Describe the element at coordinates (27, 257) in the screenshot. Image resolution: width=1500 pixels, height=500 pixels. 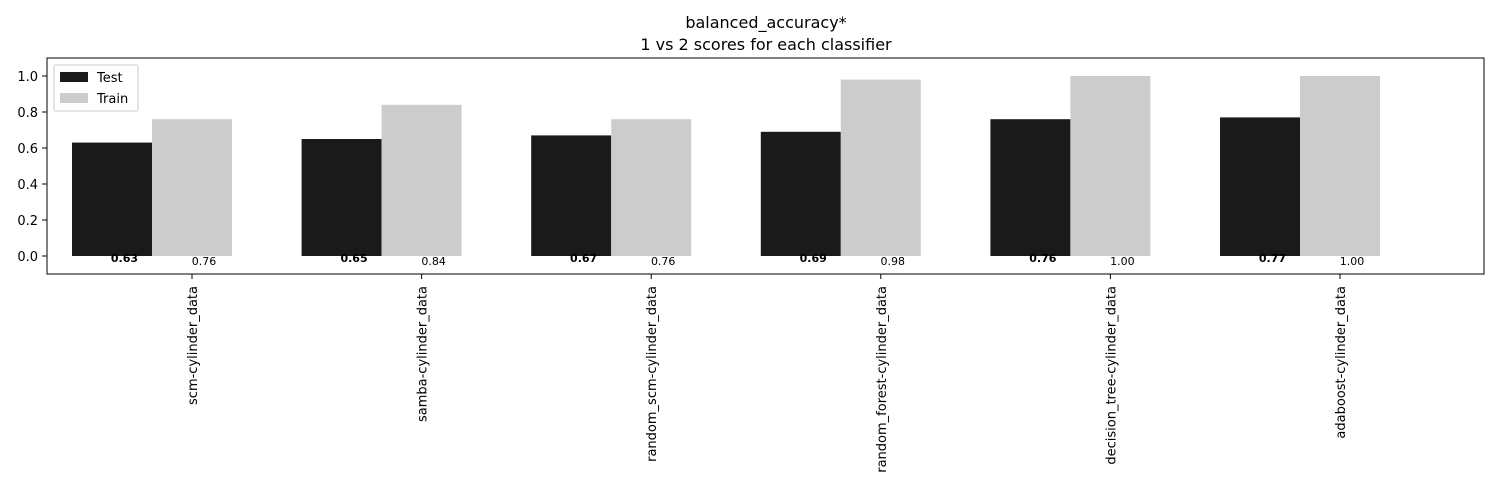
I see `y-tick-label-0: 0.0` at that location.